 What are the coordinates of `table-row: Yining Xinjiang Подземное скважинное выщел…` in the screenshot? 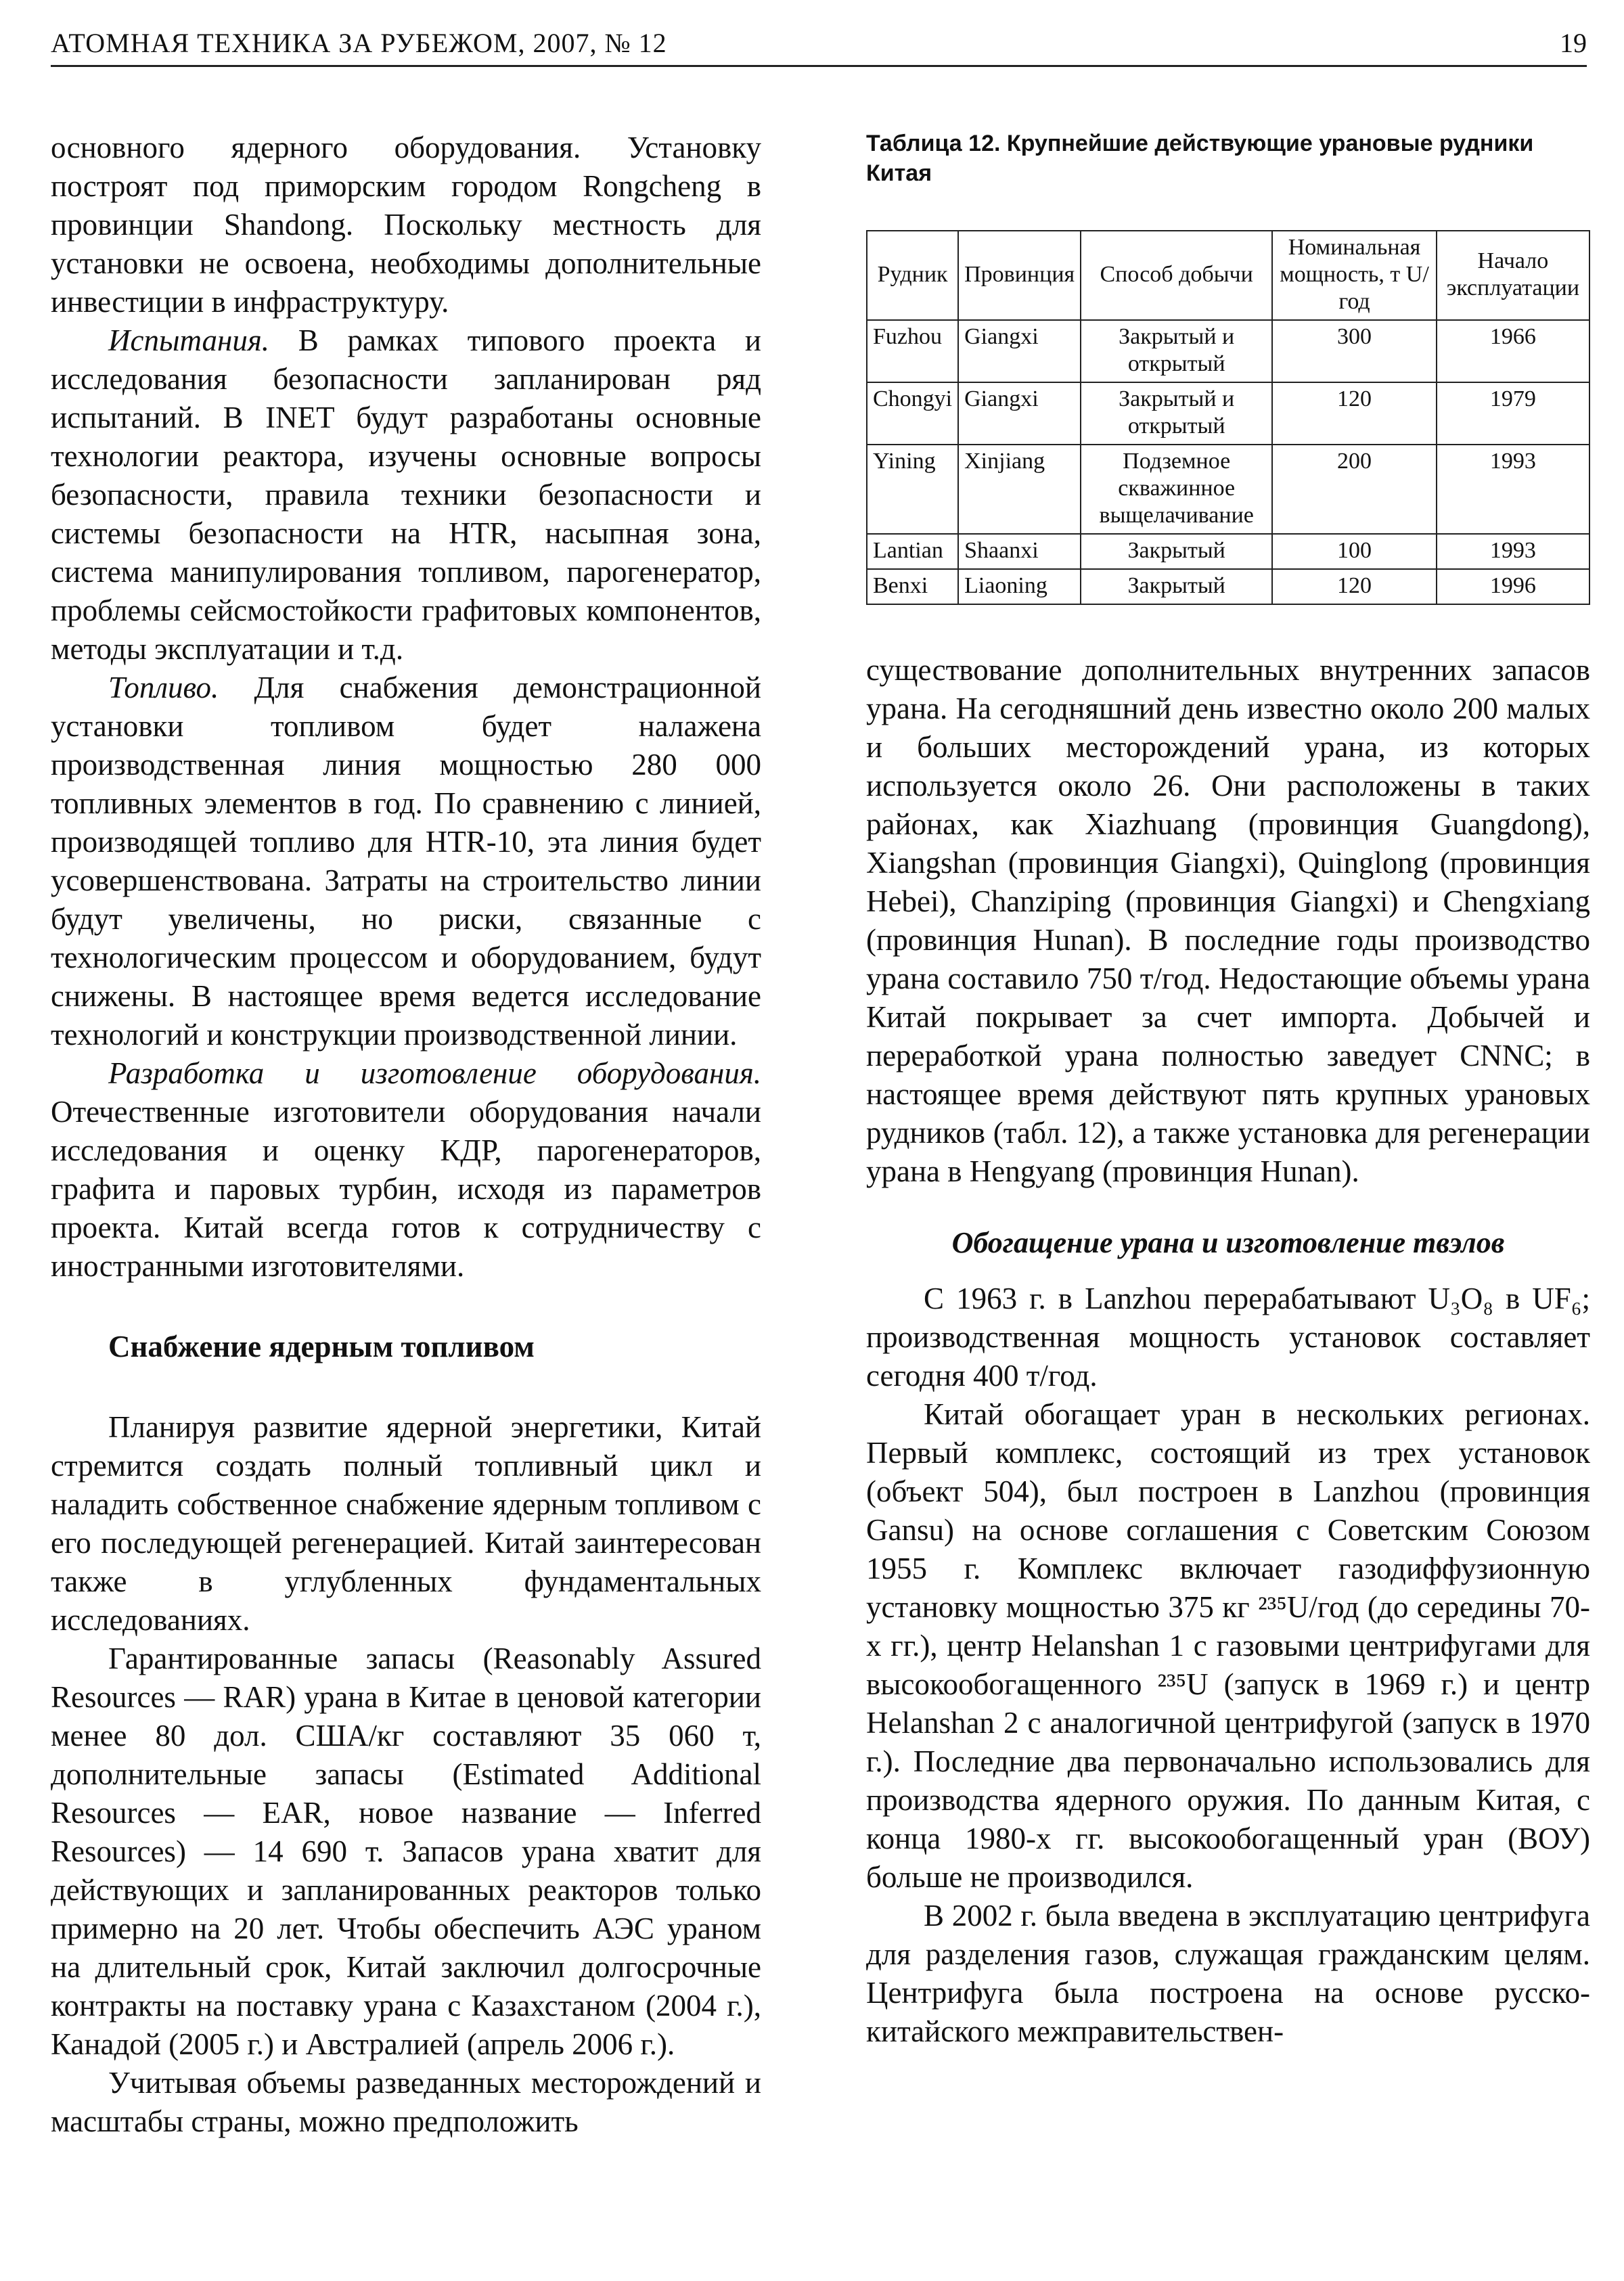 It's located at (1228, 490).